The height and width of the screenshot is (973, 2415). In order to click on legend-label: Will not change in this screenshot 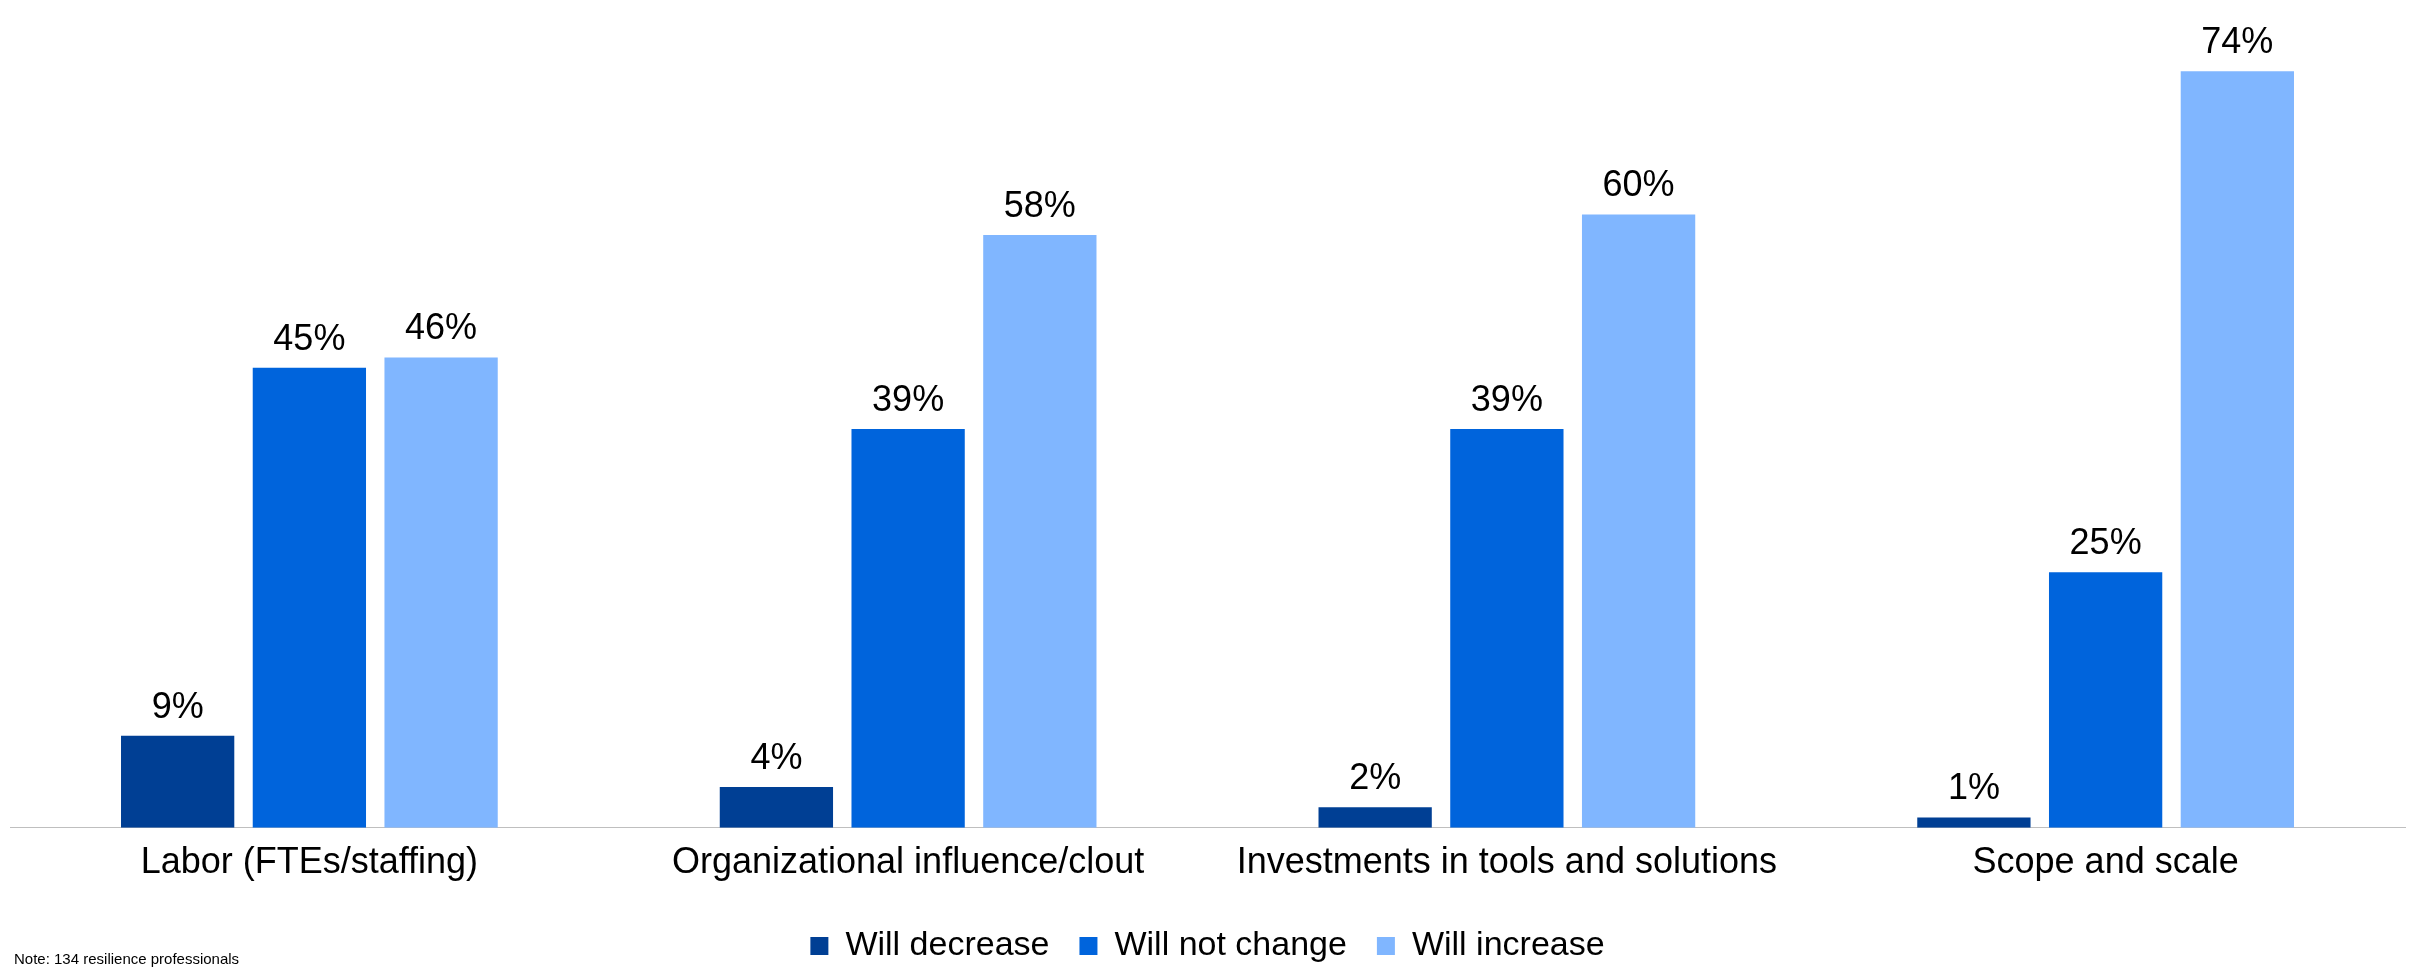, I will do `click(1230, 943)`.